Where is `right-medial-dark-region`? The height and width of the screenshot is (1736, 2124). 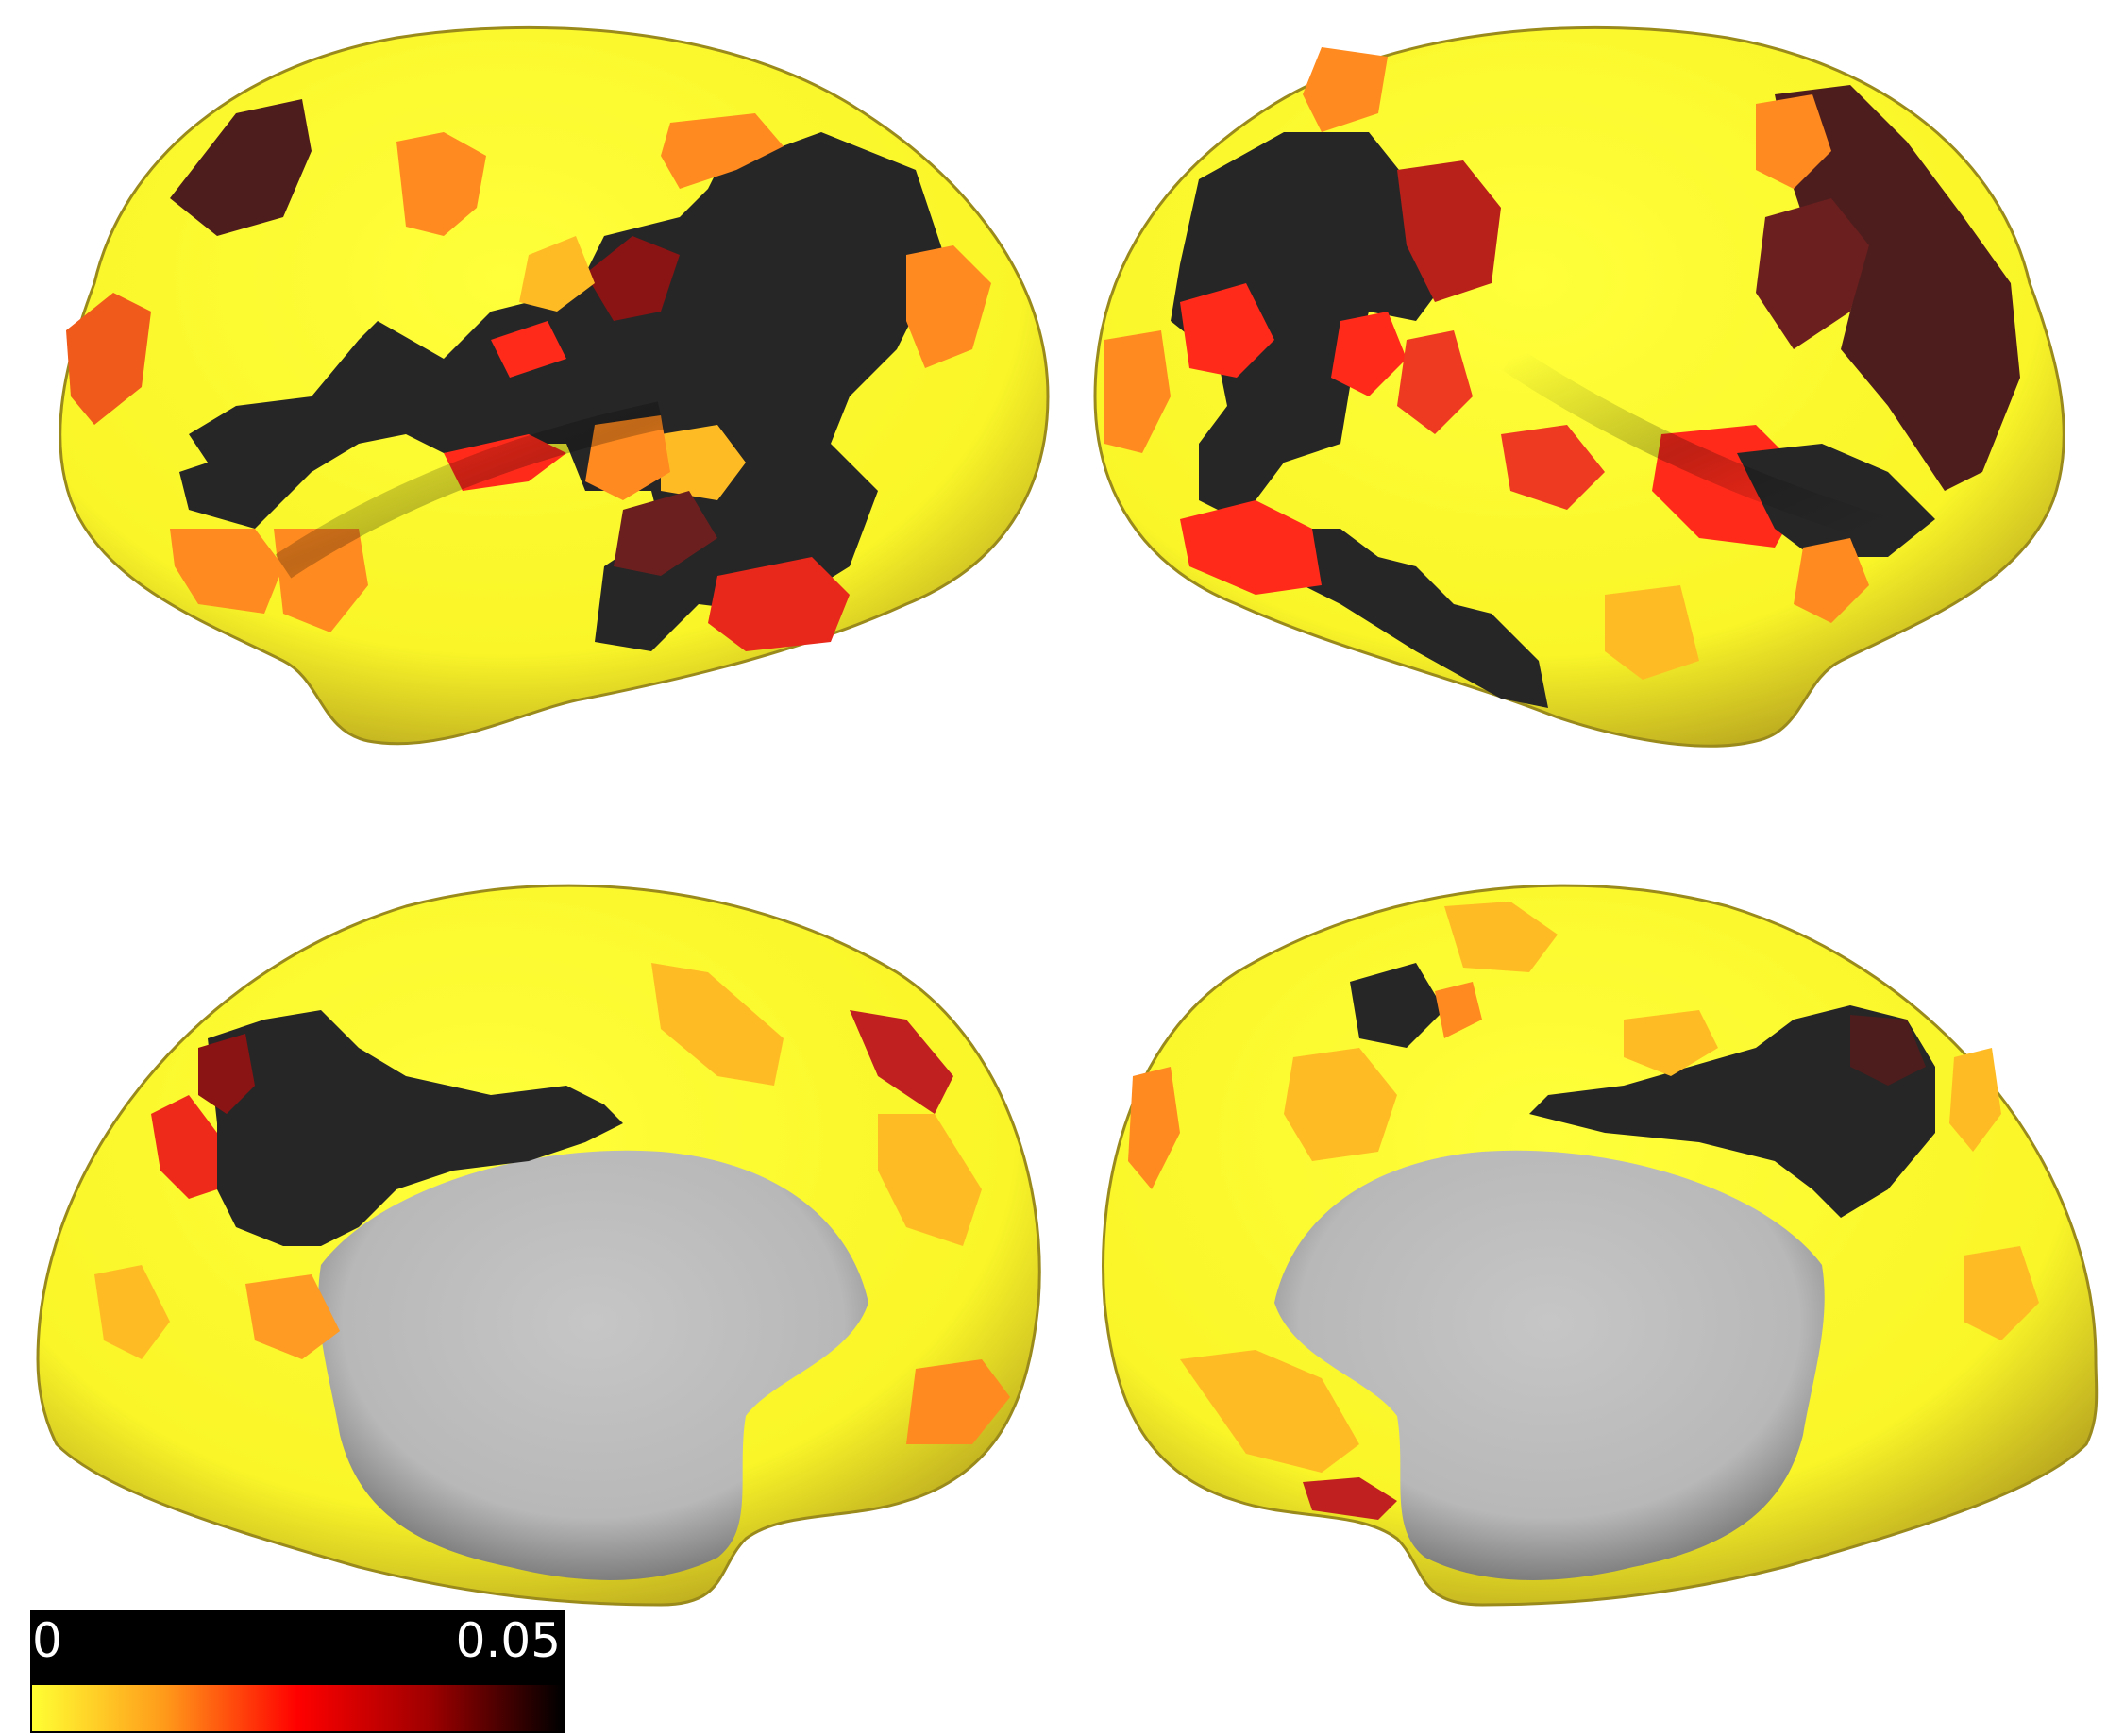 right-medial-dark-region is located at coordinates (1732, 1112).